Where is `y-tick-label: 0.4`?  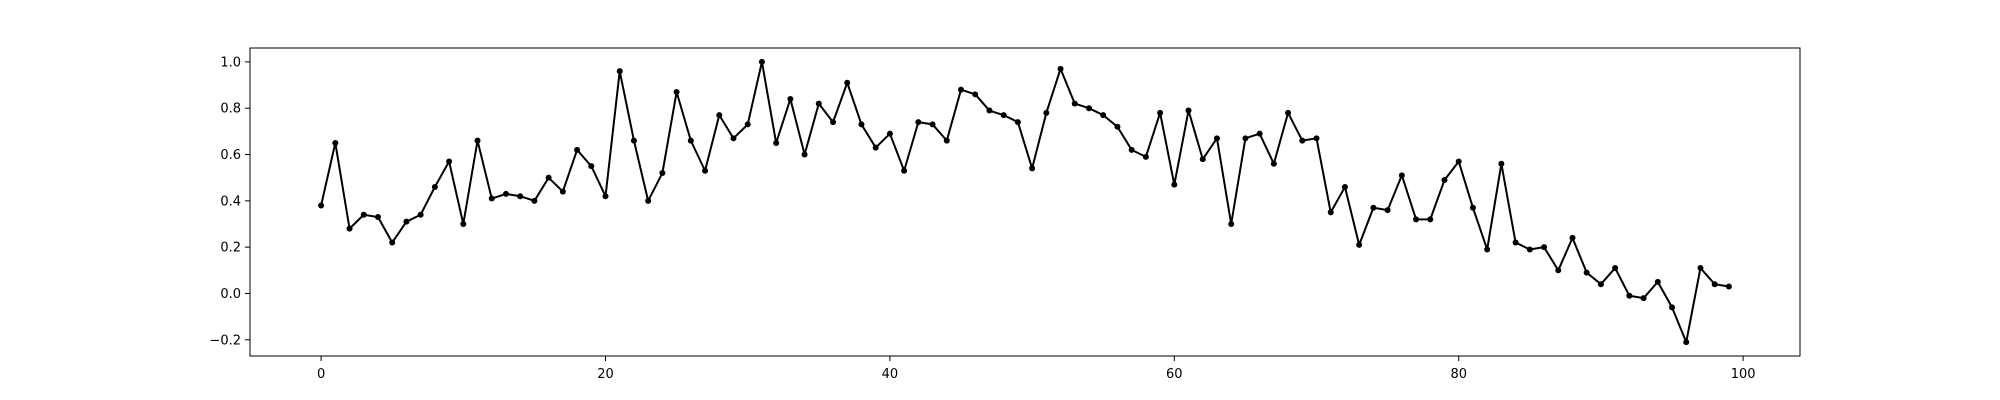 y-tick-label: 0.4 is located at coordinates (230, 201).